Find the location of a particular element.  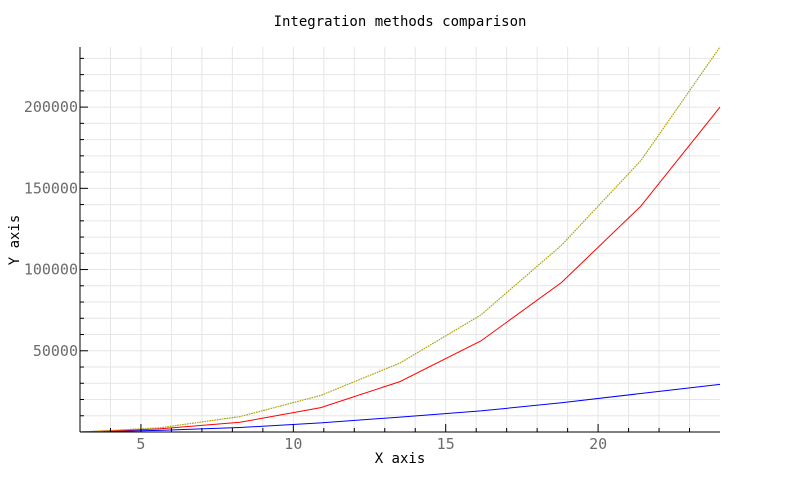

y-tick-label: 200000 is located at coordinates (51, 107).